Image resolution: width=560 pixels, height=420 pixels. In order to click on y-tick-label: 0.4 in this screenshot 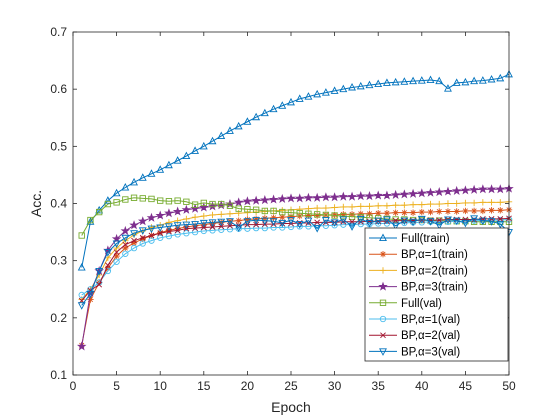, I will do `click(58, 204)`.